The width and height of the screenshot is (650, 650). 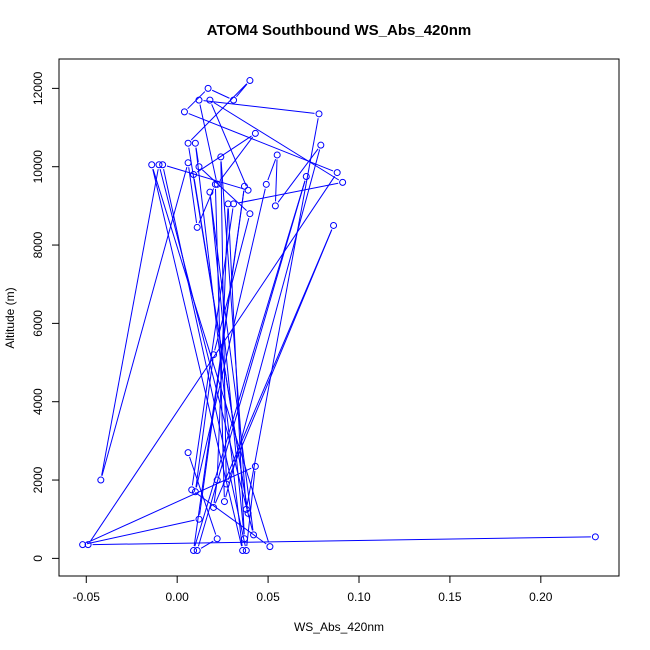 I want to click on x-tick-label: 0.20, so click(x=541, y=597).